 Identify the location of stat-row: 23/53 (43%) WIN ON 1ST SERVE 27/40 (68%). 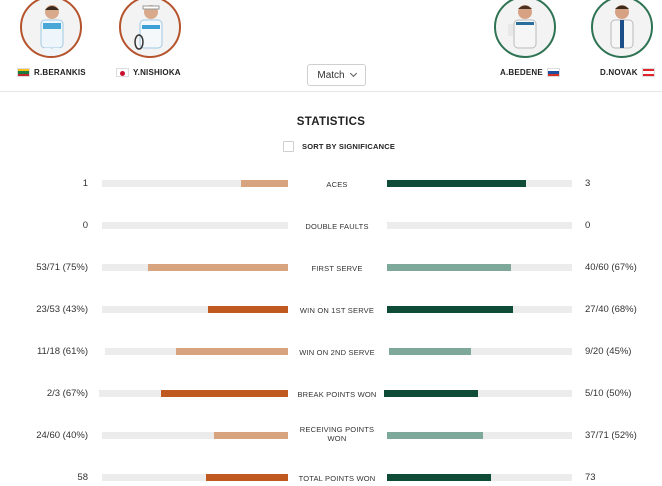
(331, 310).